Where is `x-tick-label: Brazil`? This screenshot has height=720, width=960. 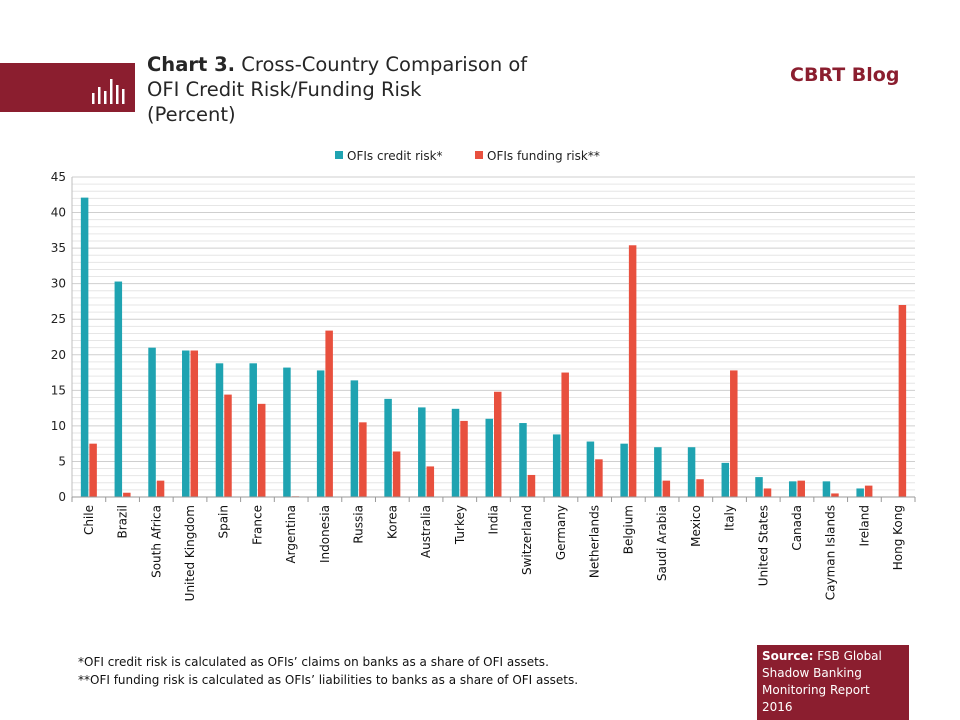 x-tick-label: Brazil is located at coordinates (123, 522).